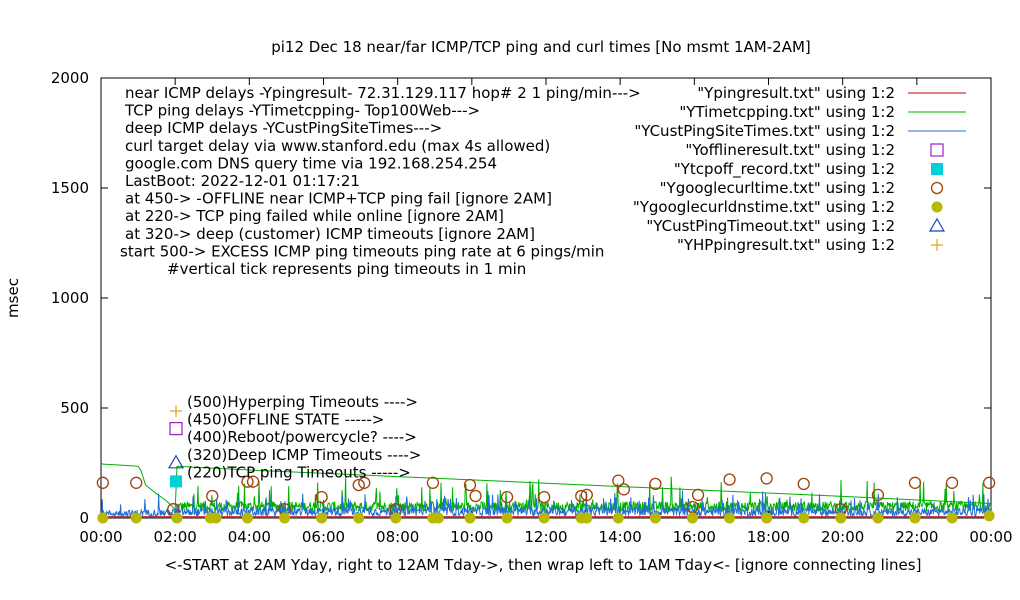  I want to click on y-tick-label: 500, so click(74, 408).